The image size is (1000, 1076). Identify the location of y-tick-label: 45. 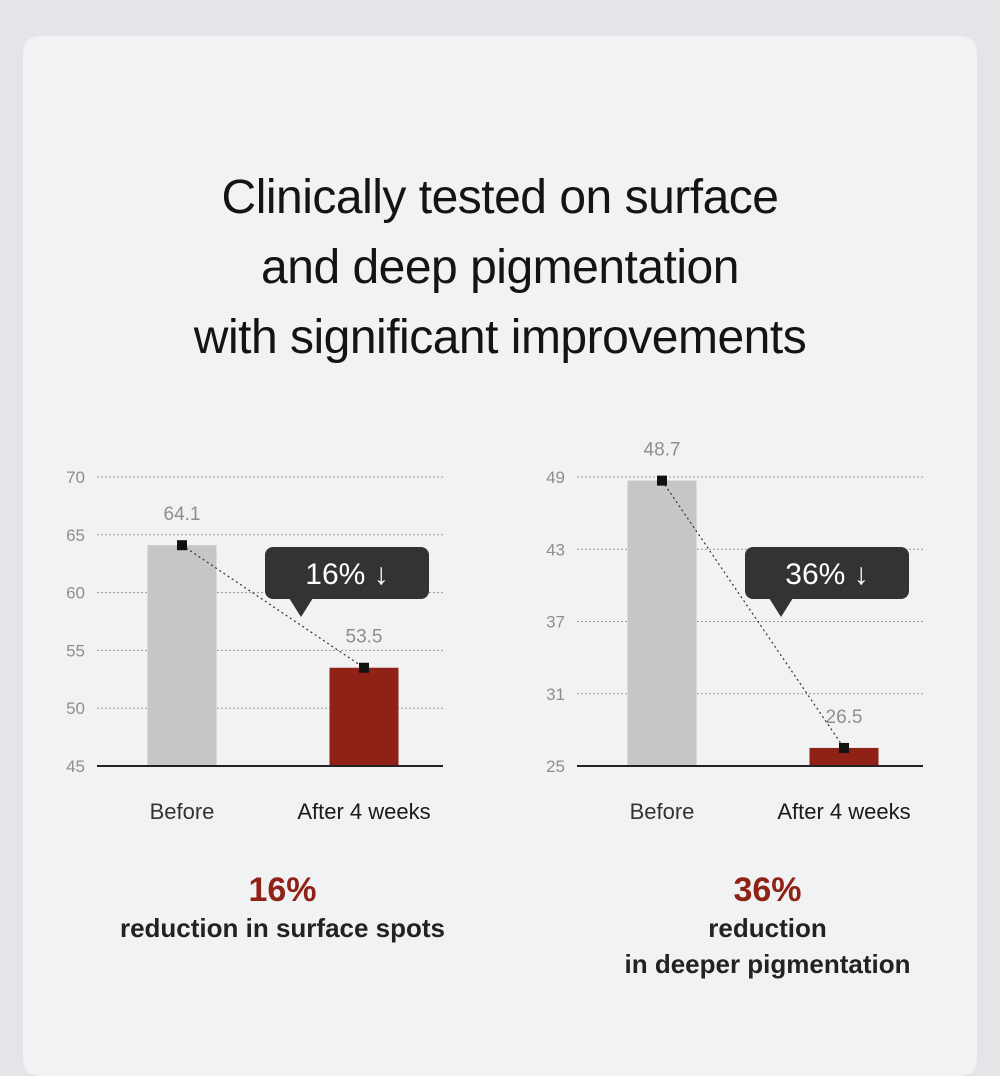
(75, 766).